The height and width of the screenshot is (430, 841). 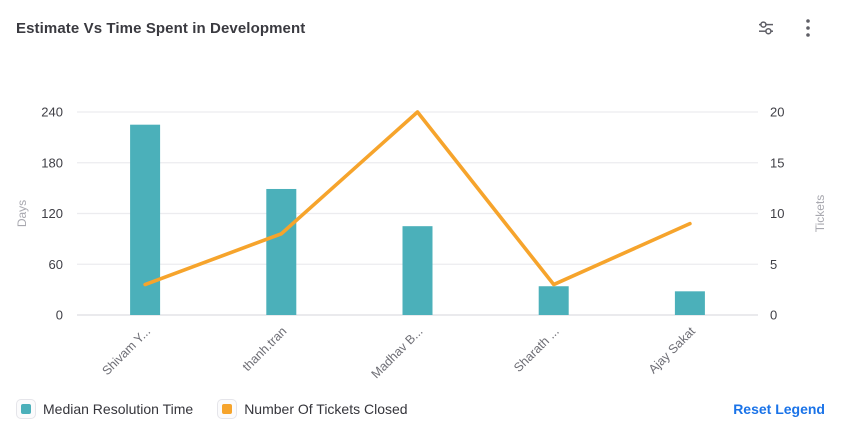 What do you see at coordinates (777, 112) in the screenshot?
I see `y-right-tick-20: 20` at bounding box center [777, 112].